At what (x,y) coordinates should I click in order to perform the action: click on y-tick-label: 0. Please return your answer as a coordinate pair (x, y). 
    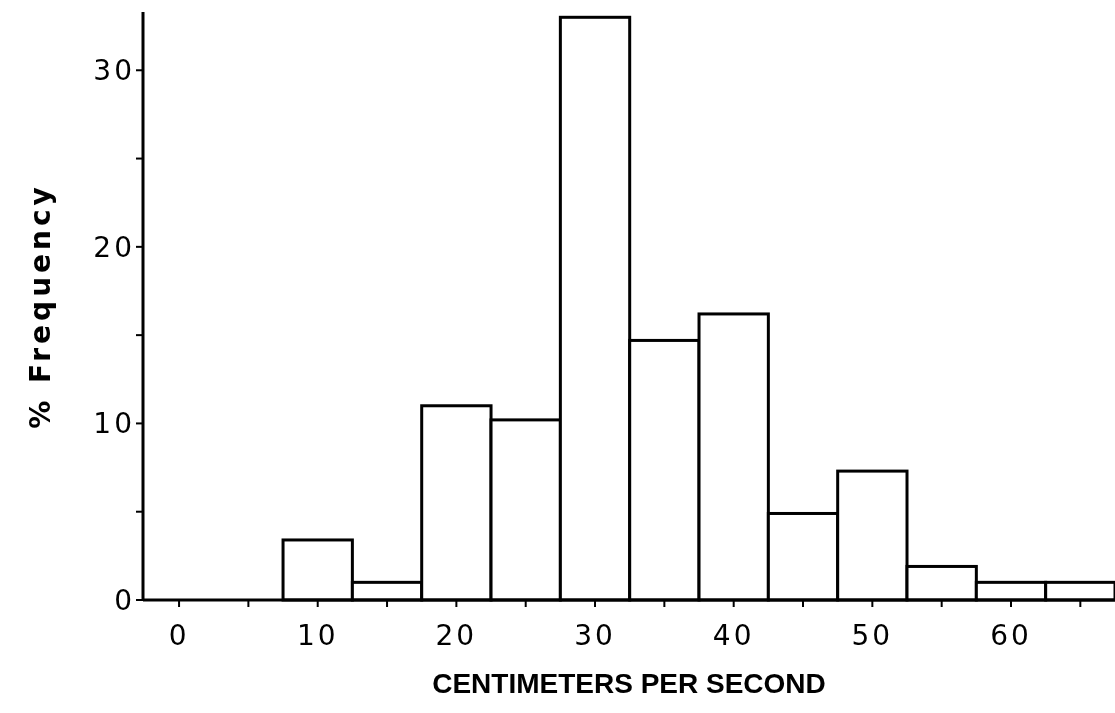
    Looking at the image, I should click on (124, 600).